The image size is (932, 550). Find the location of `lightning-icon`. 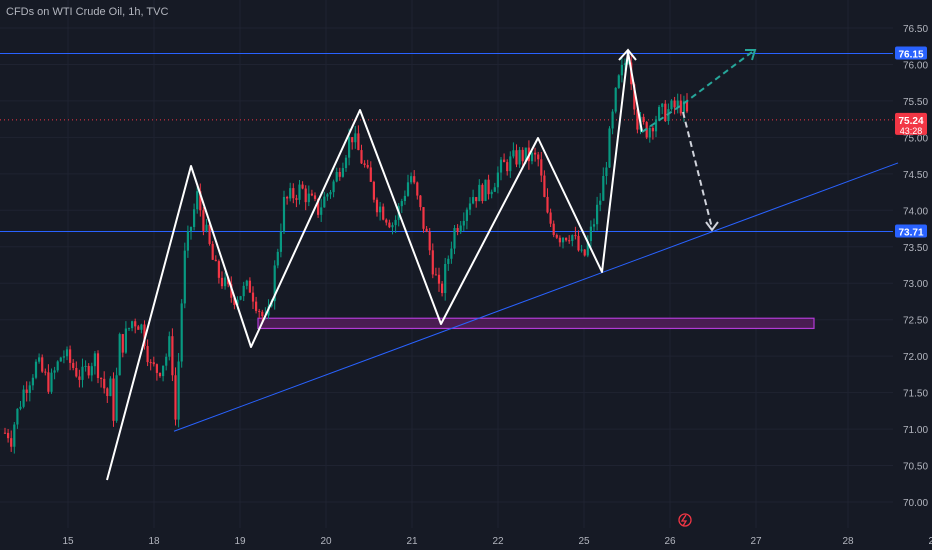

lightning-icon is located at coordinates (685, 520).